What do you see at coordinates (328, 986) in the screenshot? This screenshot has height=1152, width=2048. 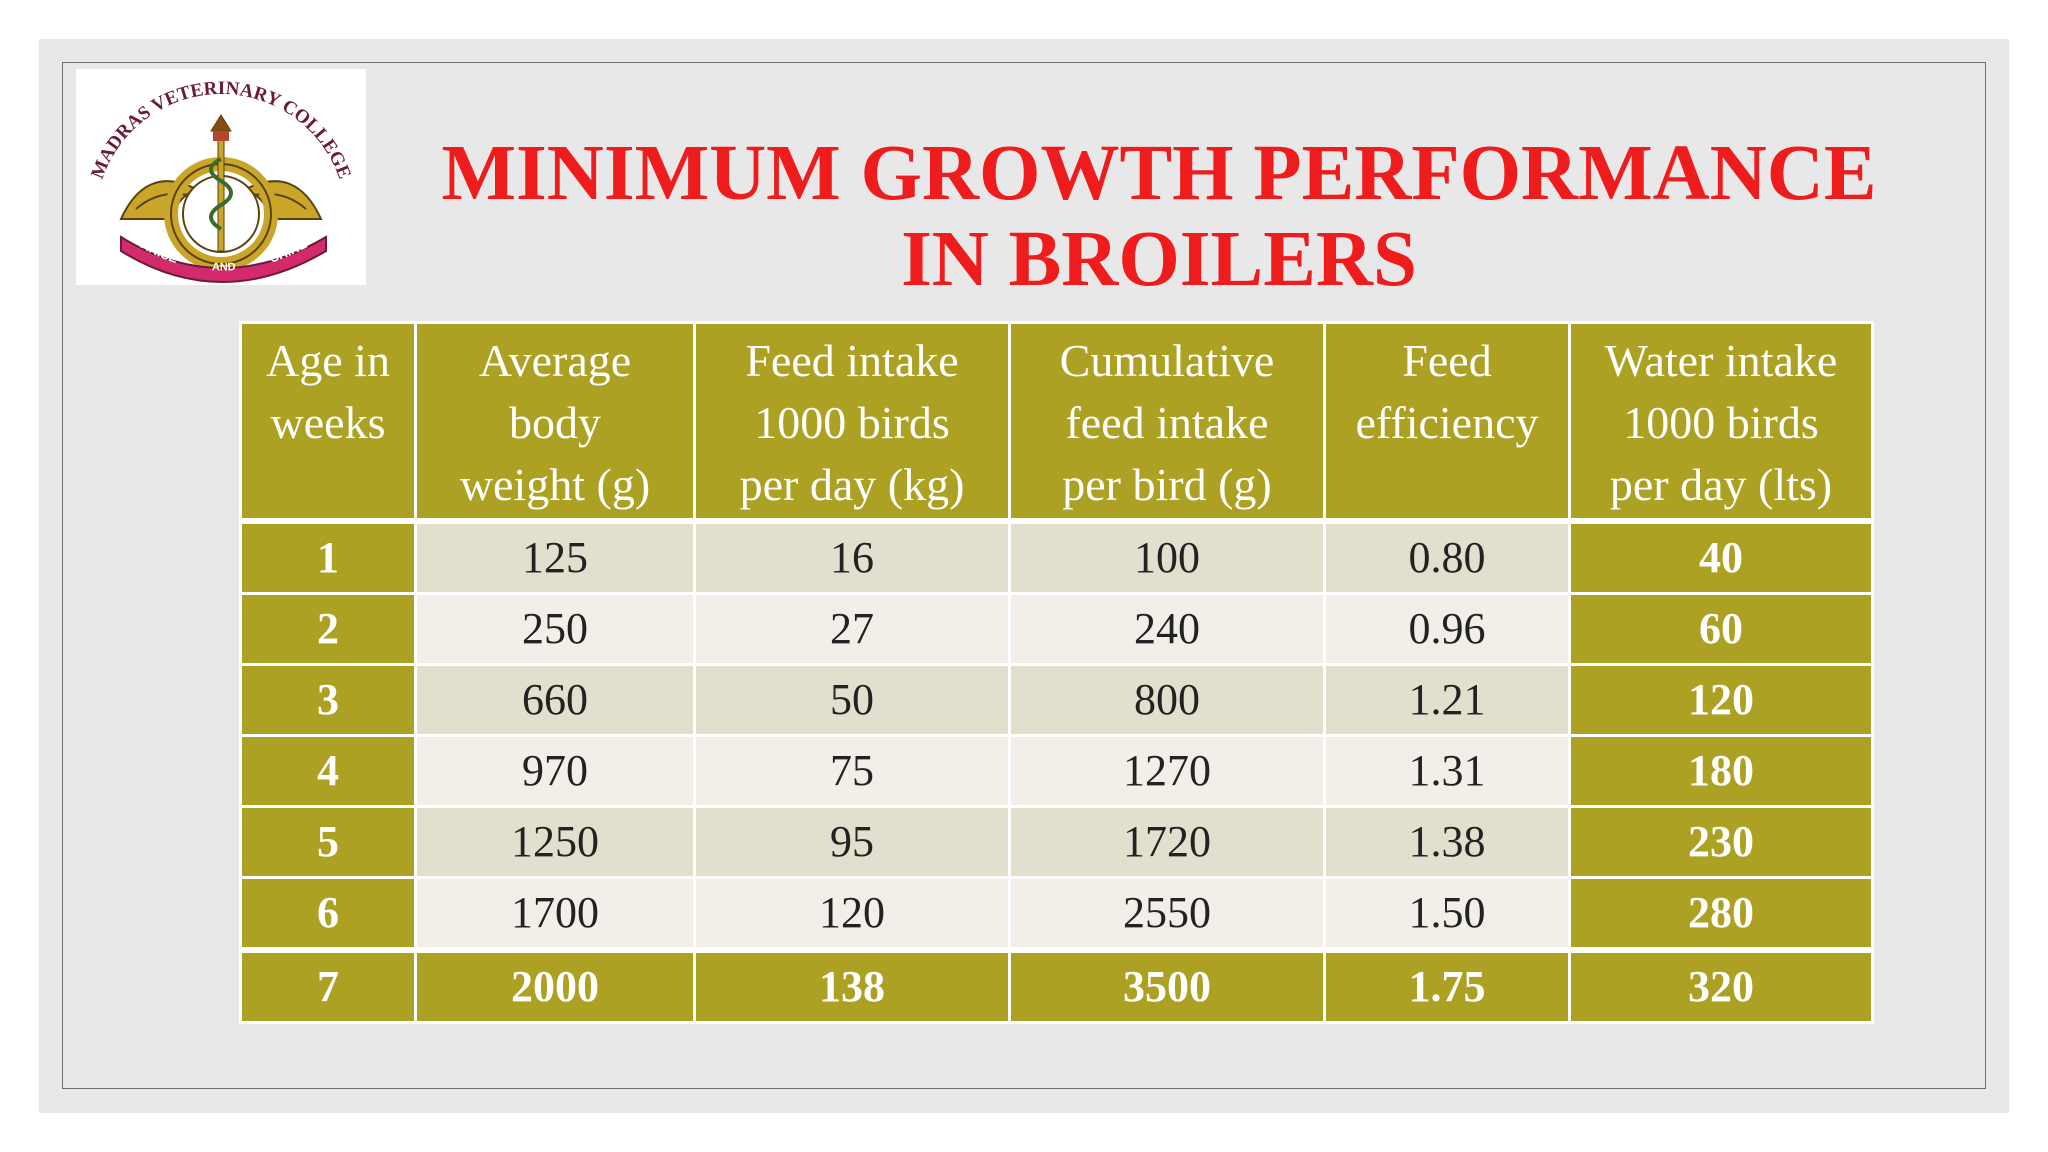 I see `table-cell: 7` at bounding box center [328, 986].